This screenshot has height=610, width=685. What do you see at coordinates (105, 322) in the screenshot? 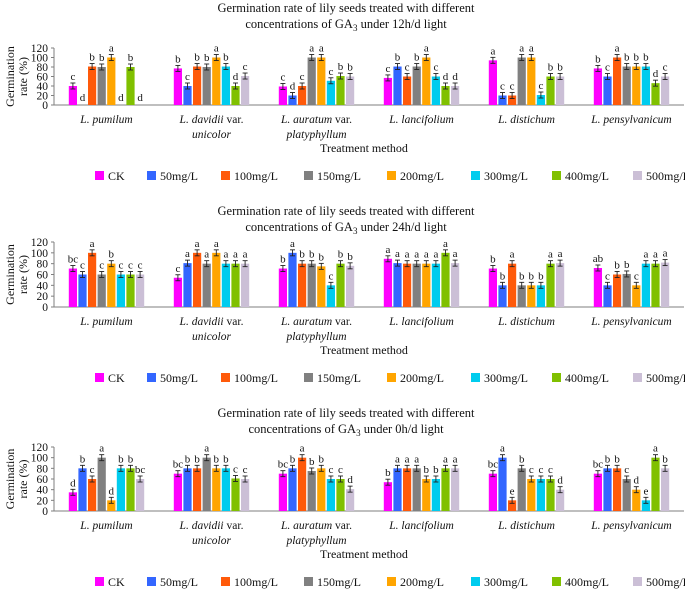
I see `category-label-part: L. pumilum` at bounding box center [105, 322].